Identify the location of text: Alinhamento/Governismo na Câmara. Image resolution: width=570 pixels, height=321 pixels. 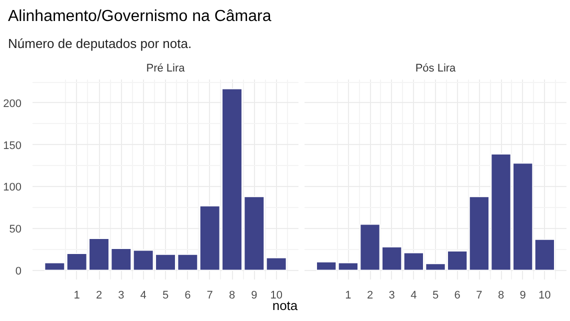
(140, 17).